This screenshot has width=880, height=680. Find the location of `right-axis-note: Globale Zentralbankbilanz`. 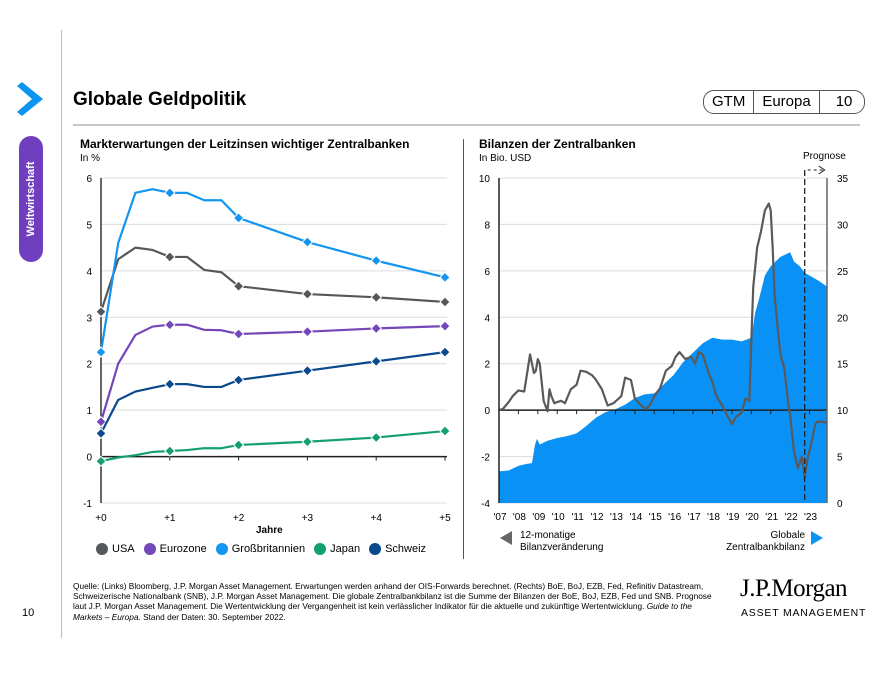

right-axis-note: Globale Zentralbankbilanz is located at coordinates (759, 542).